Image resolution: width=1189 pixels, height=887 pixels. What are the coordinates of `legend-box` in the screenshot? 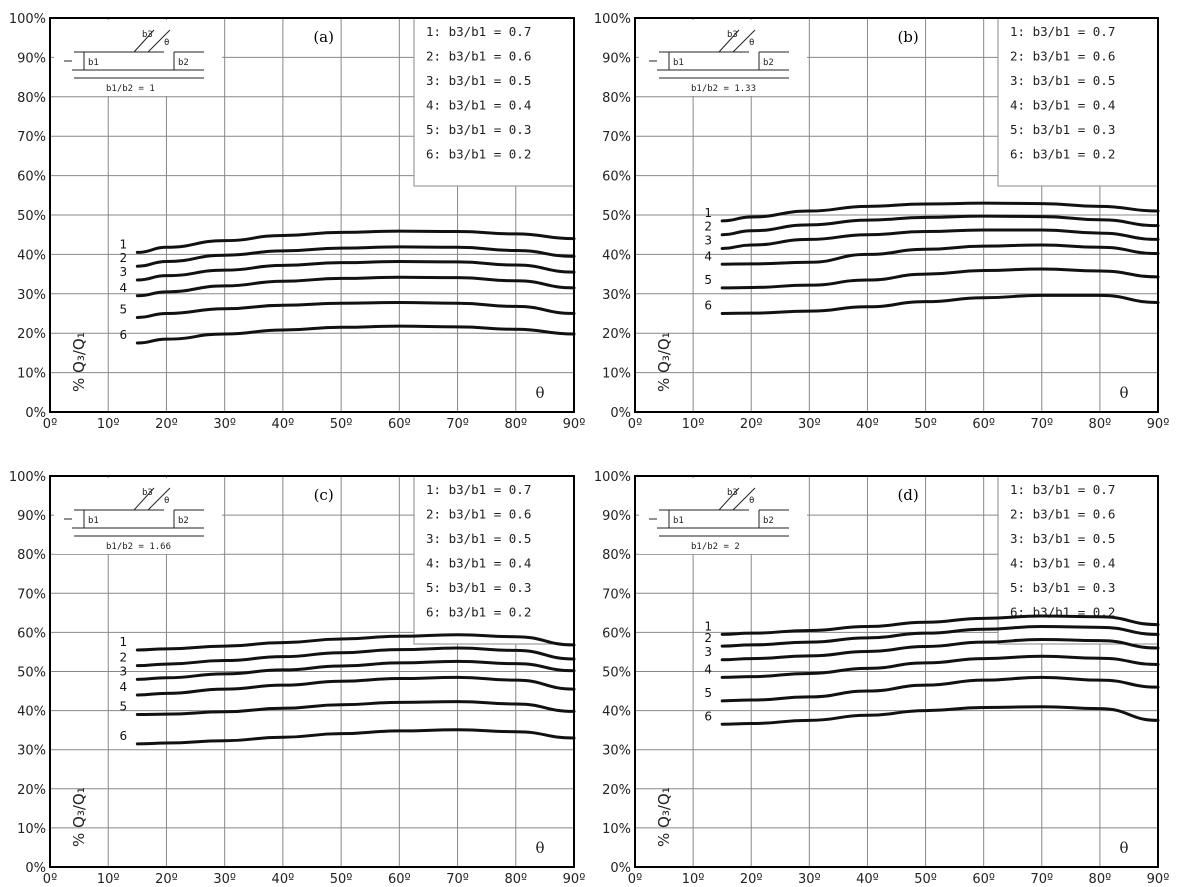 It's located at (1078, 102).